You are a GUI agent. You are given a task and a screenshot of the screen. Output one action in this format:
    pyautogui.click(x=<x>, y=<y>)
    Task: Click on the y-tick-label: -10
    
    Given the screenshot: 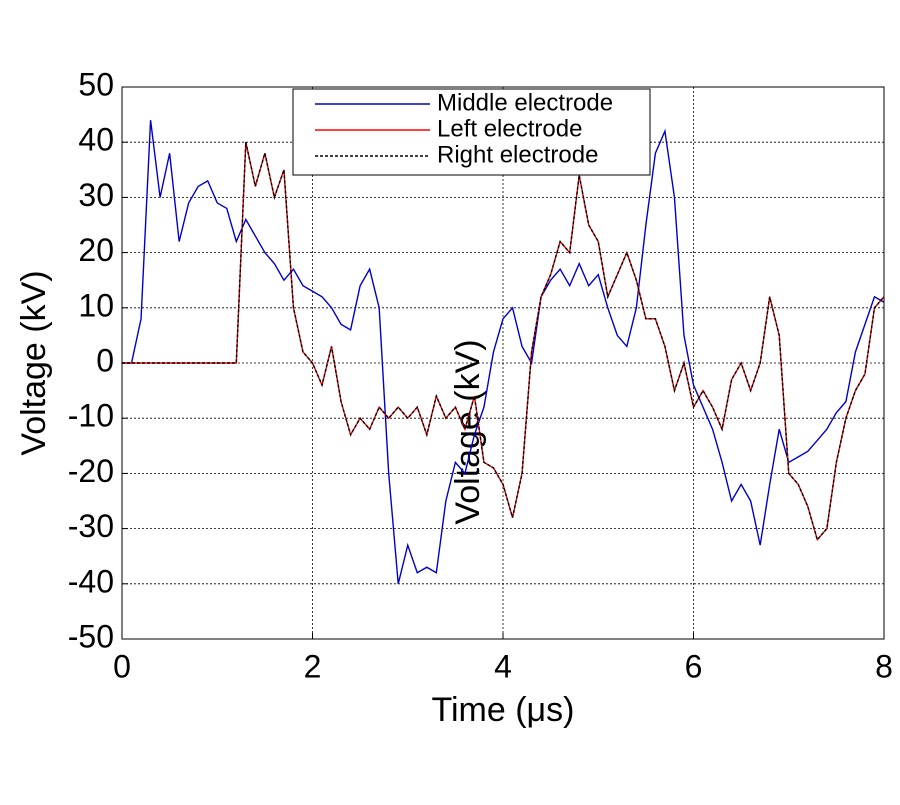 What is the action you would take?
    pyautogui.click(x=91, y=416)
    